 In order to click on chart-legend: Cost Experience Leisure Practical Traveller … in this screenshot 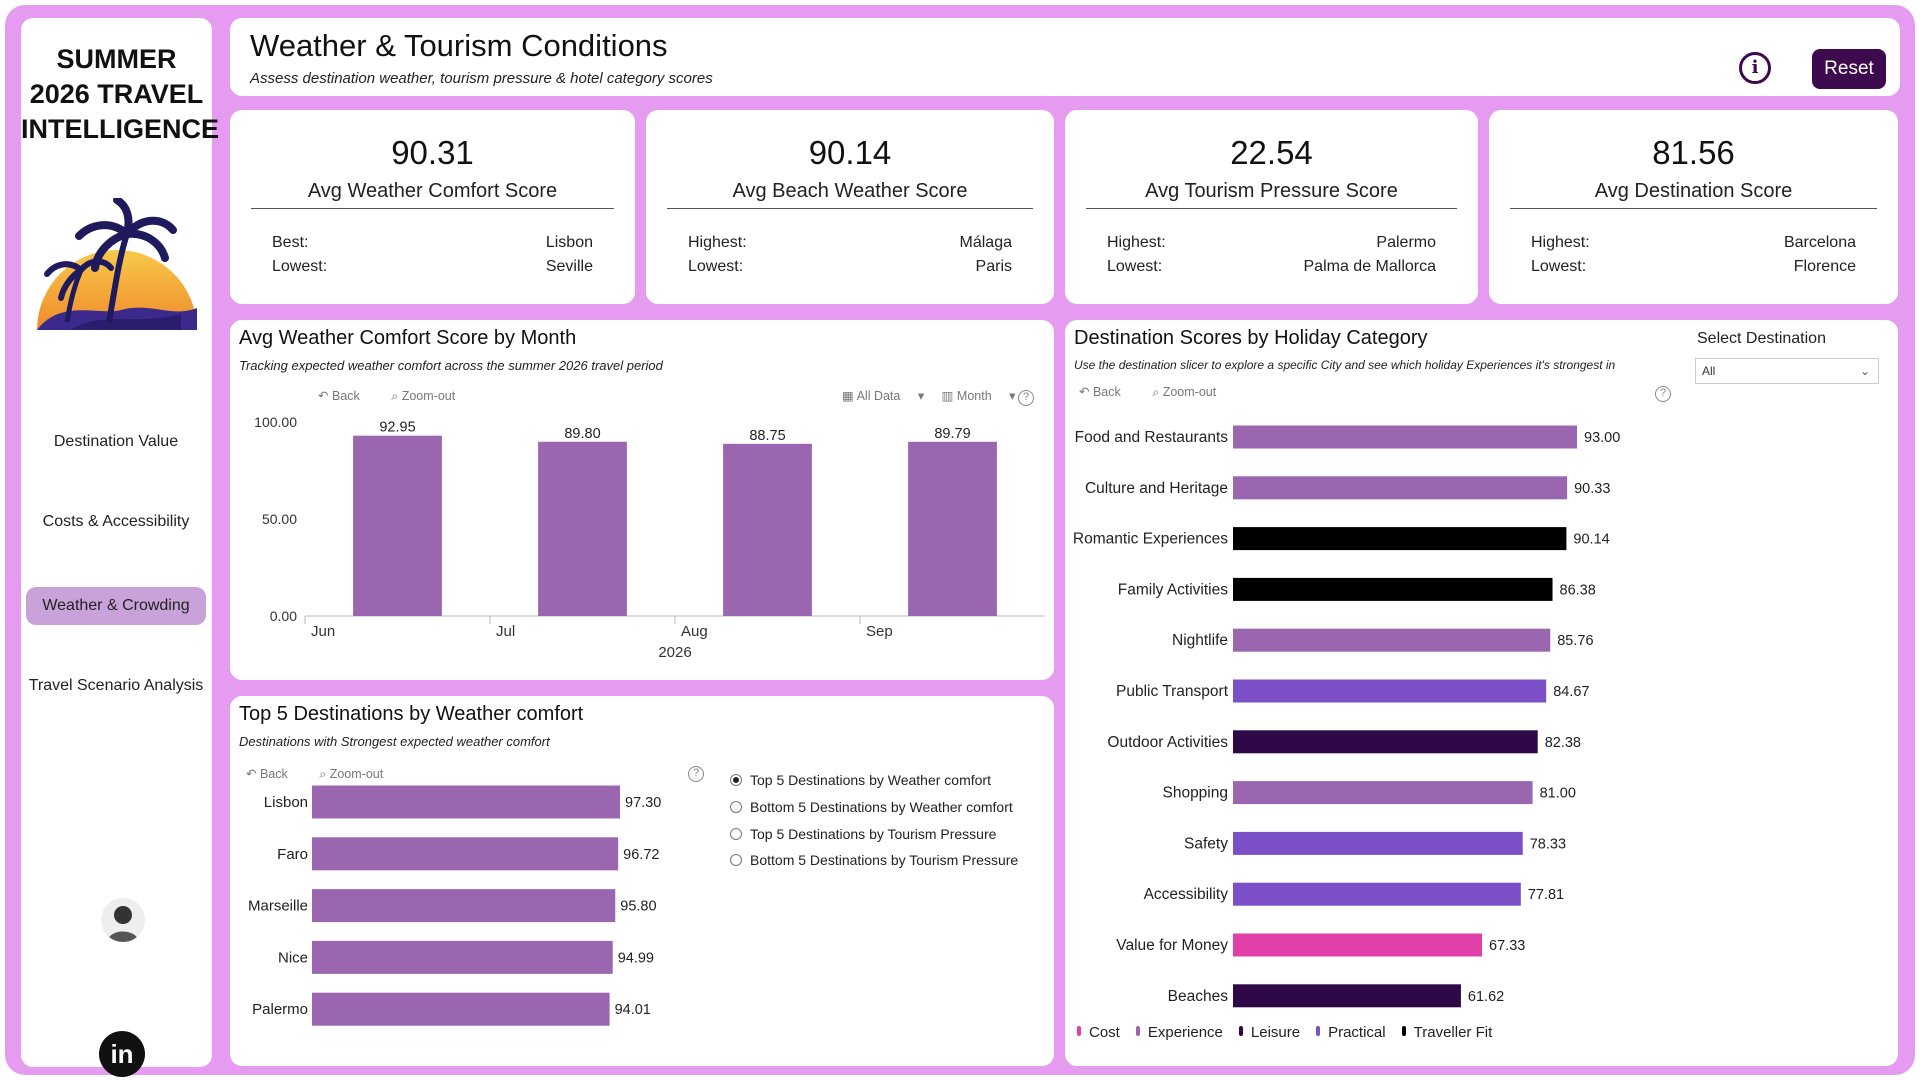, I will do `click(1292, 1032)`.